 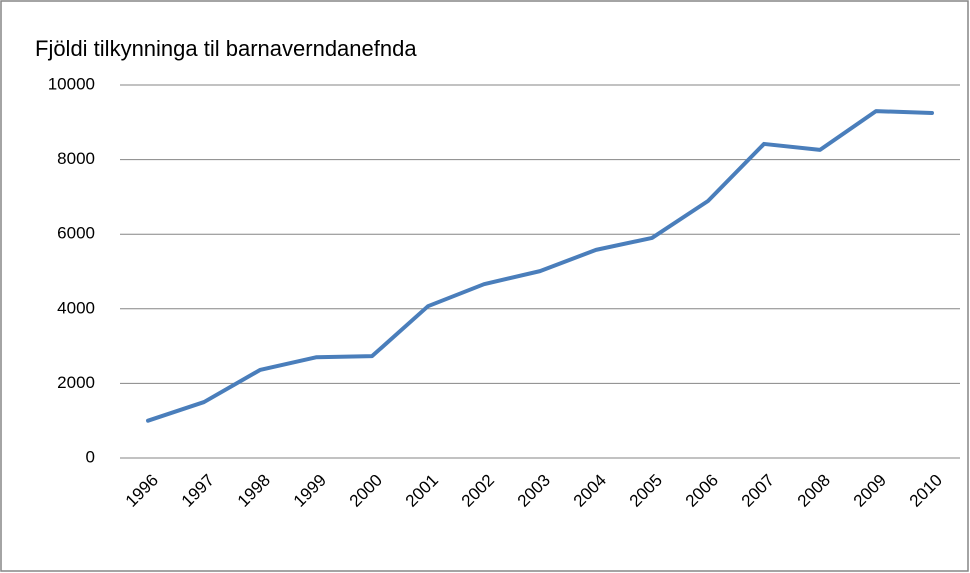 What do you see at coordinates (71, 83) in the screenshot?
I see `y-tick-label: 10000` at bounding box center [71, 83].